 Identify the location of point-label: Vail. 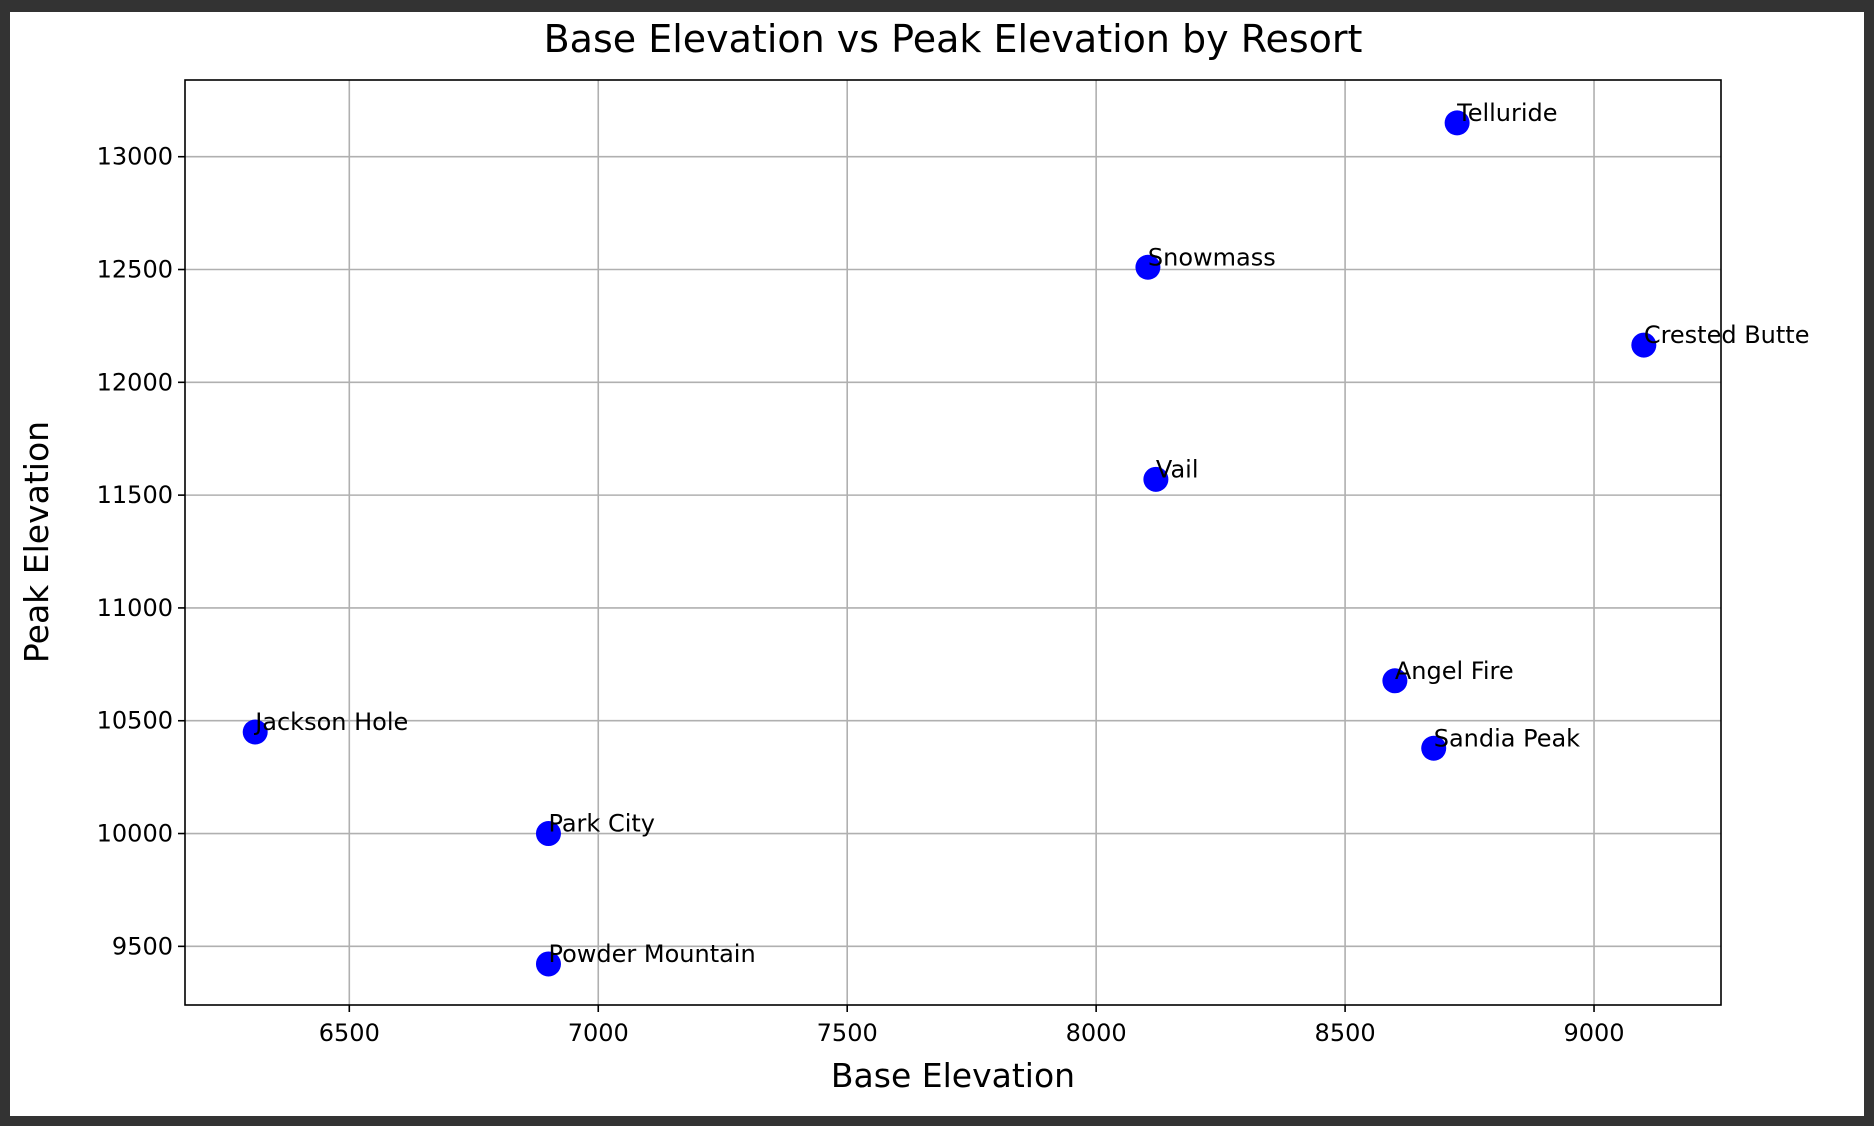
(1177, 469).